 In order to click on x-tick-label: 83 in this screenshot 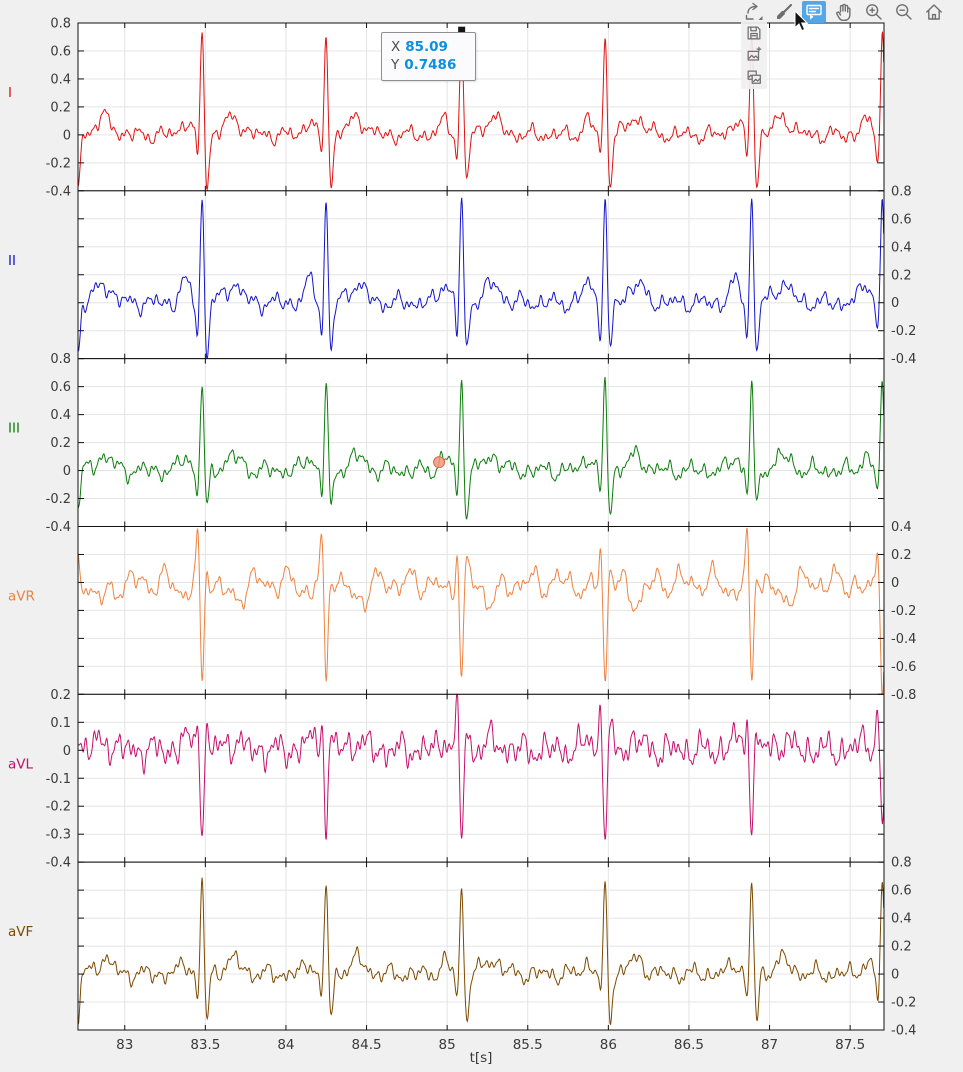, I will do `click(124, 1045)`.